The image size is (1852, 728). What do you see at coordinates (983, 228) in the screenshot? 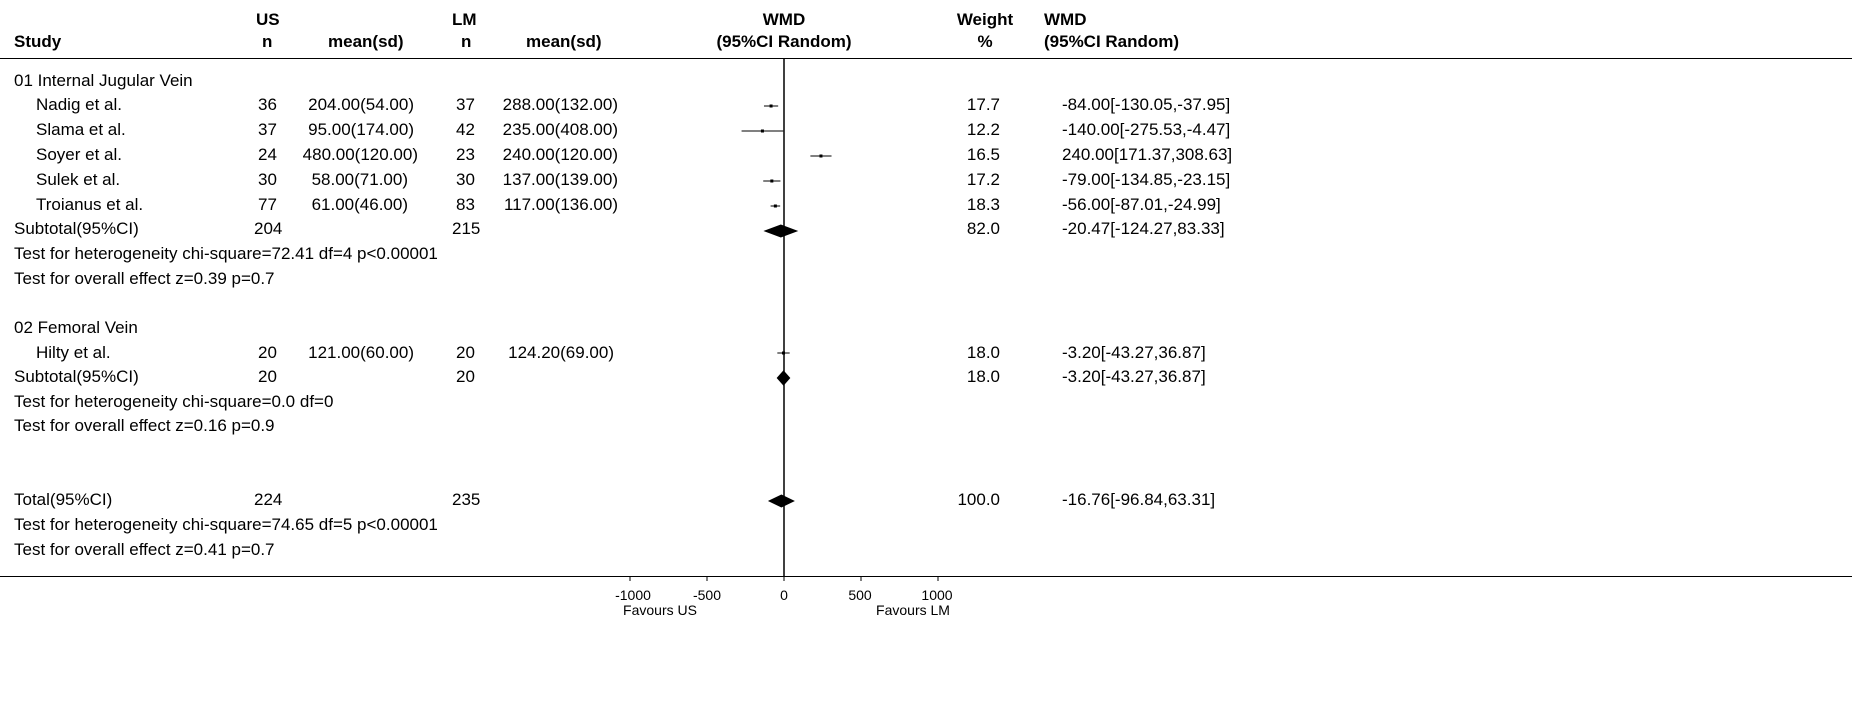
I see `weight: 82.0` at bounding box center [983, 228].